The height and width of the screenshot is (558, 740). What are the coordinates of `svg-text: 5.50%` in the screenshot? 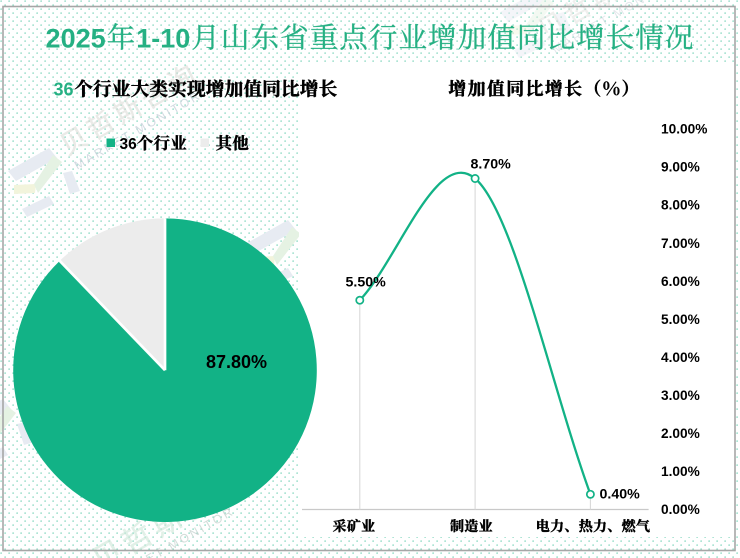 It's located at (366, 283).